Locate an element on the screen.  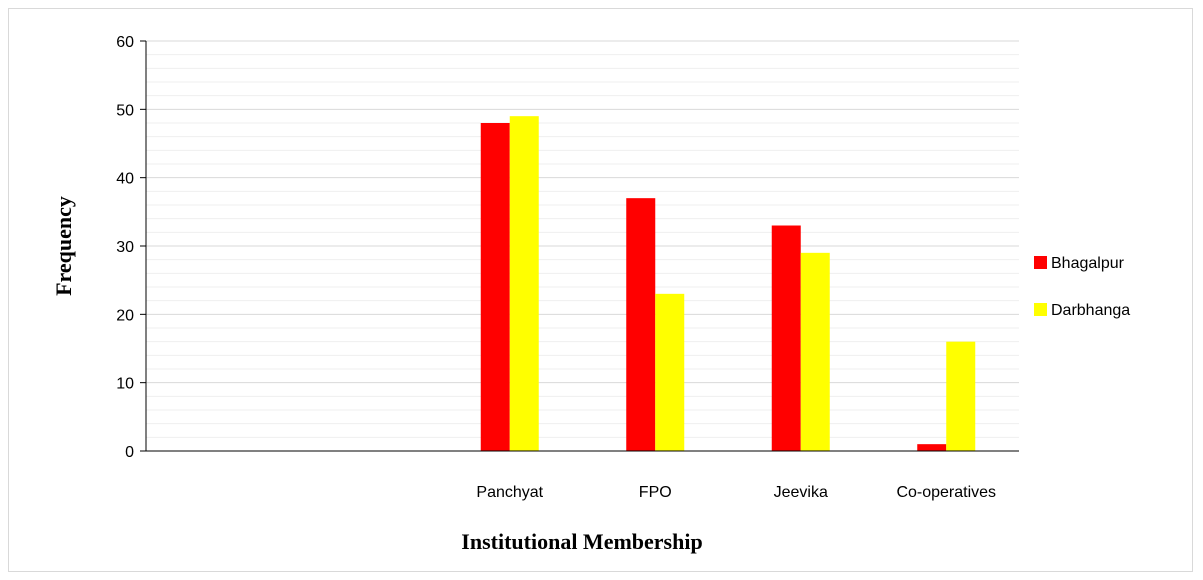
x-axis-title: Institutional Membership is located at coordinates (581, 541).